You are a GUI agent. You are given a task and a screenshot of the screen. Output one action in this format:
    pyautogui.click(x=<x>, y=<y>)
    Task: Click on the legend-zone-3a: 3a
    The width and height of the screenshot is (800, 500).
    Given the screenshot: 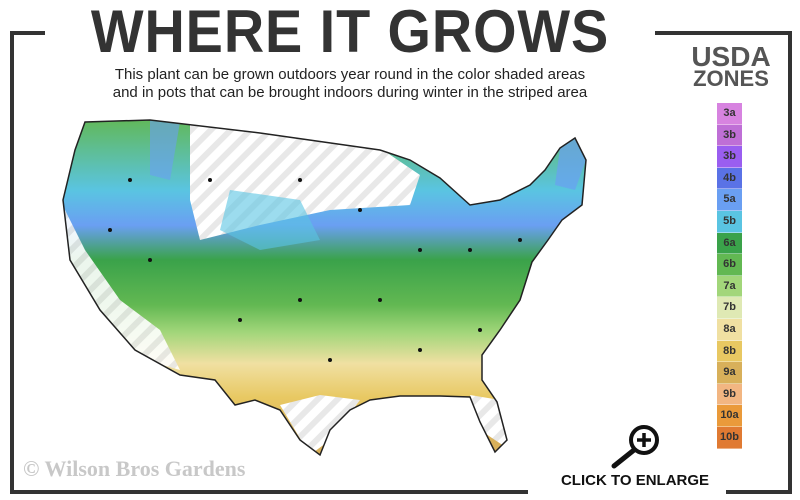 What is the action you would take?
    pyautogui.click(x=729, y=114)
    